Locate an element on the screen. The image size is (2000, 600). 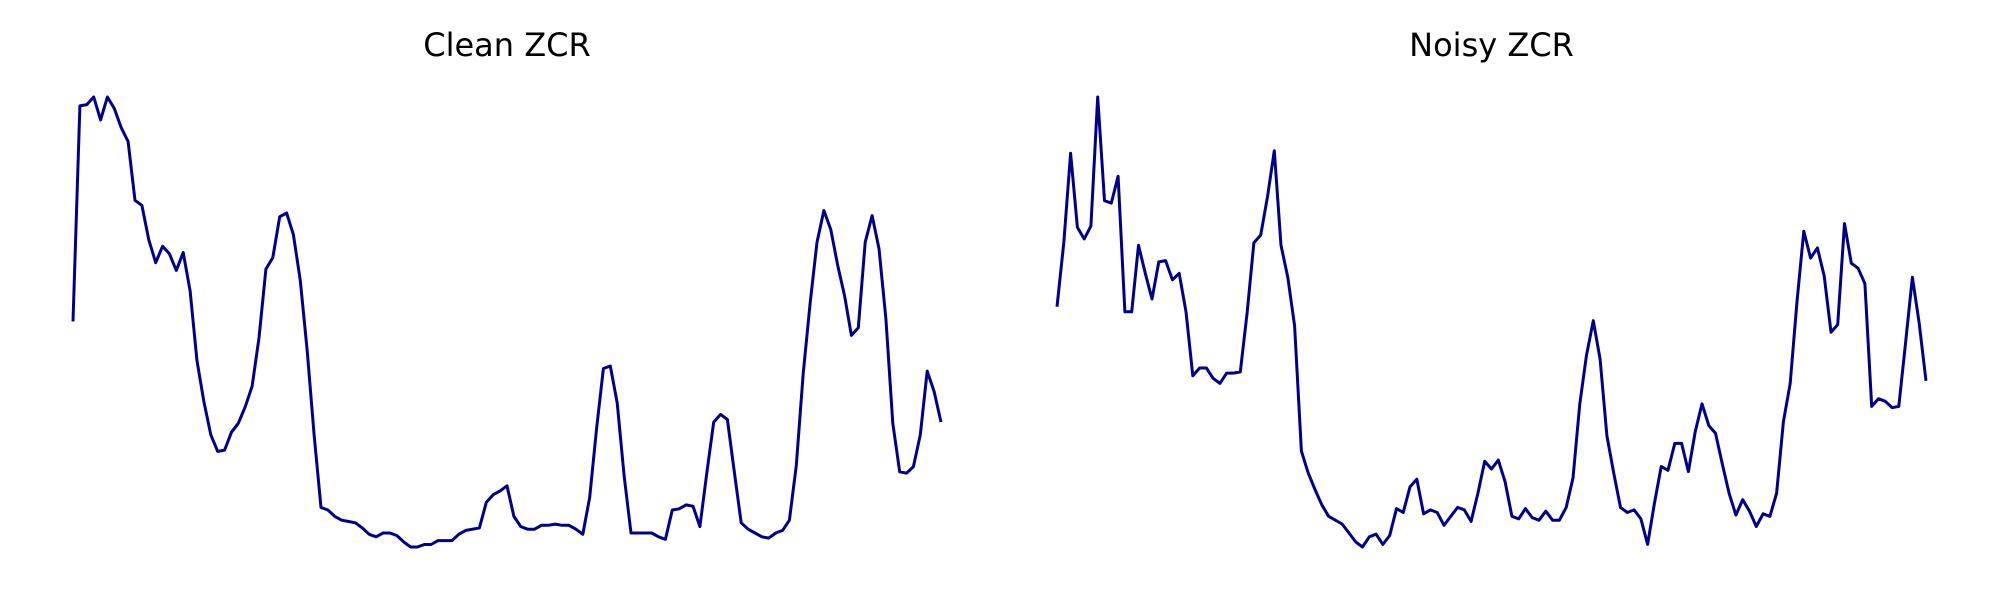
chart-title: Noisy ZCR is located at coordinates (1491, 45).